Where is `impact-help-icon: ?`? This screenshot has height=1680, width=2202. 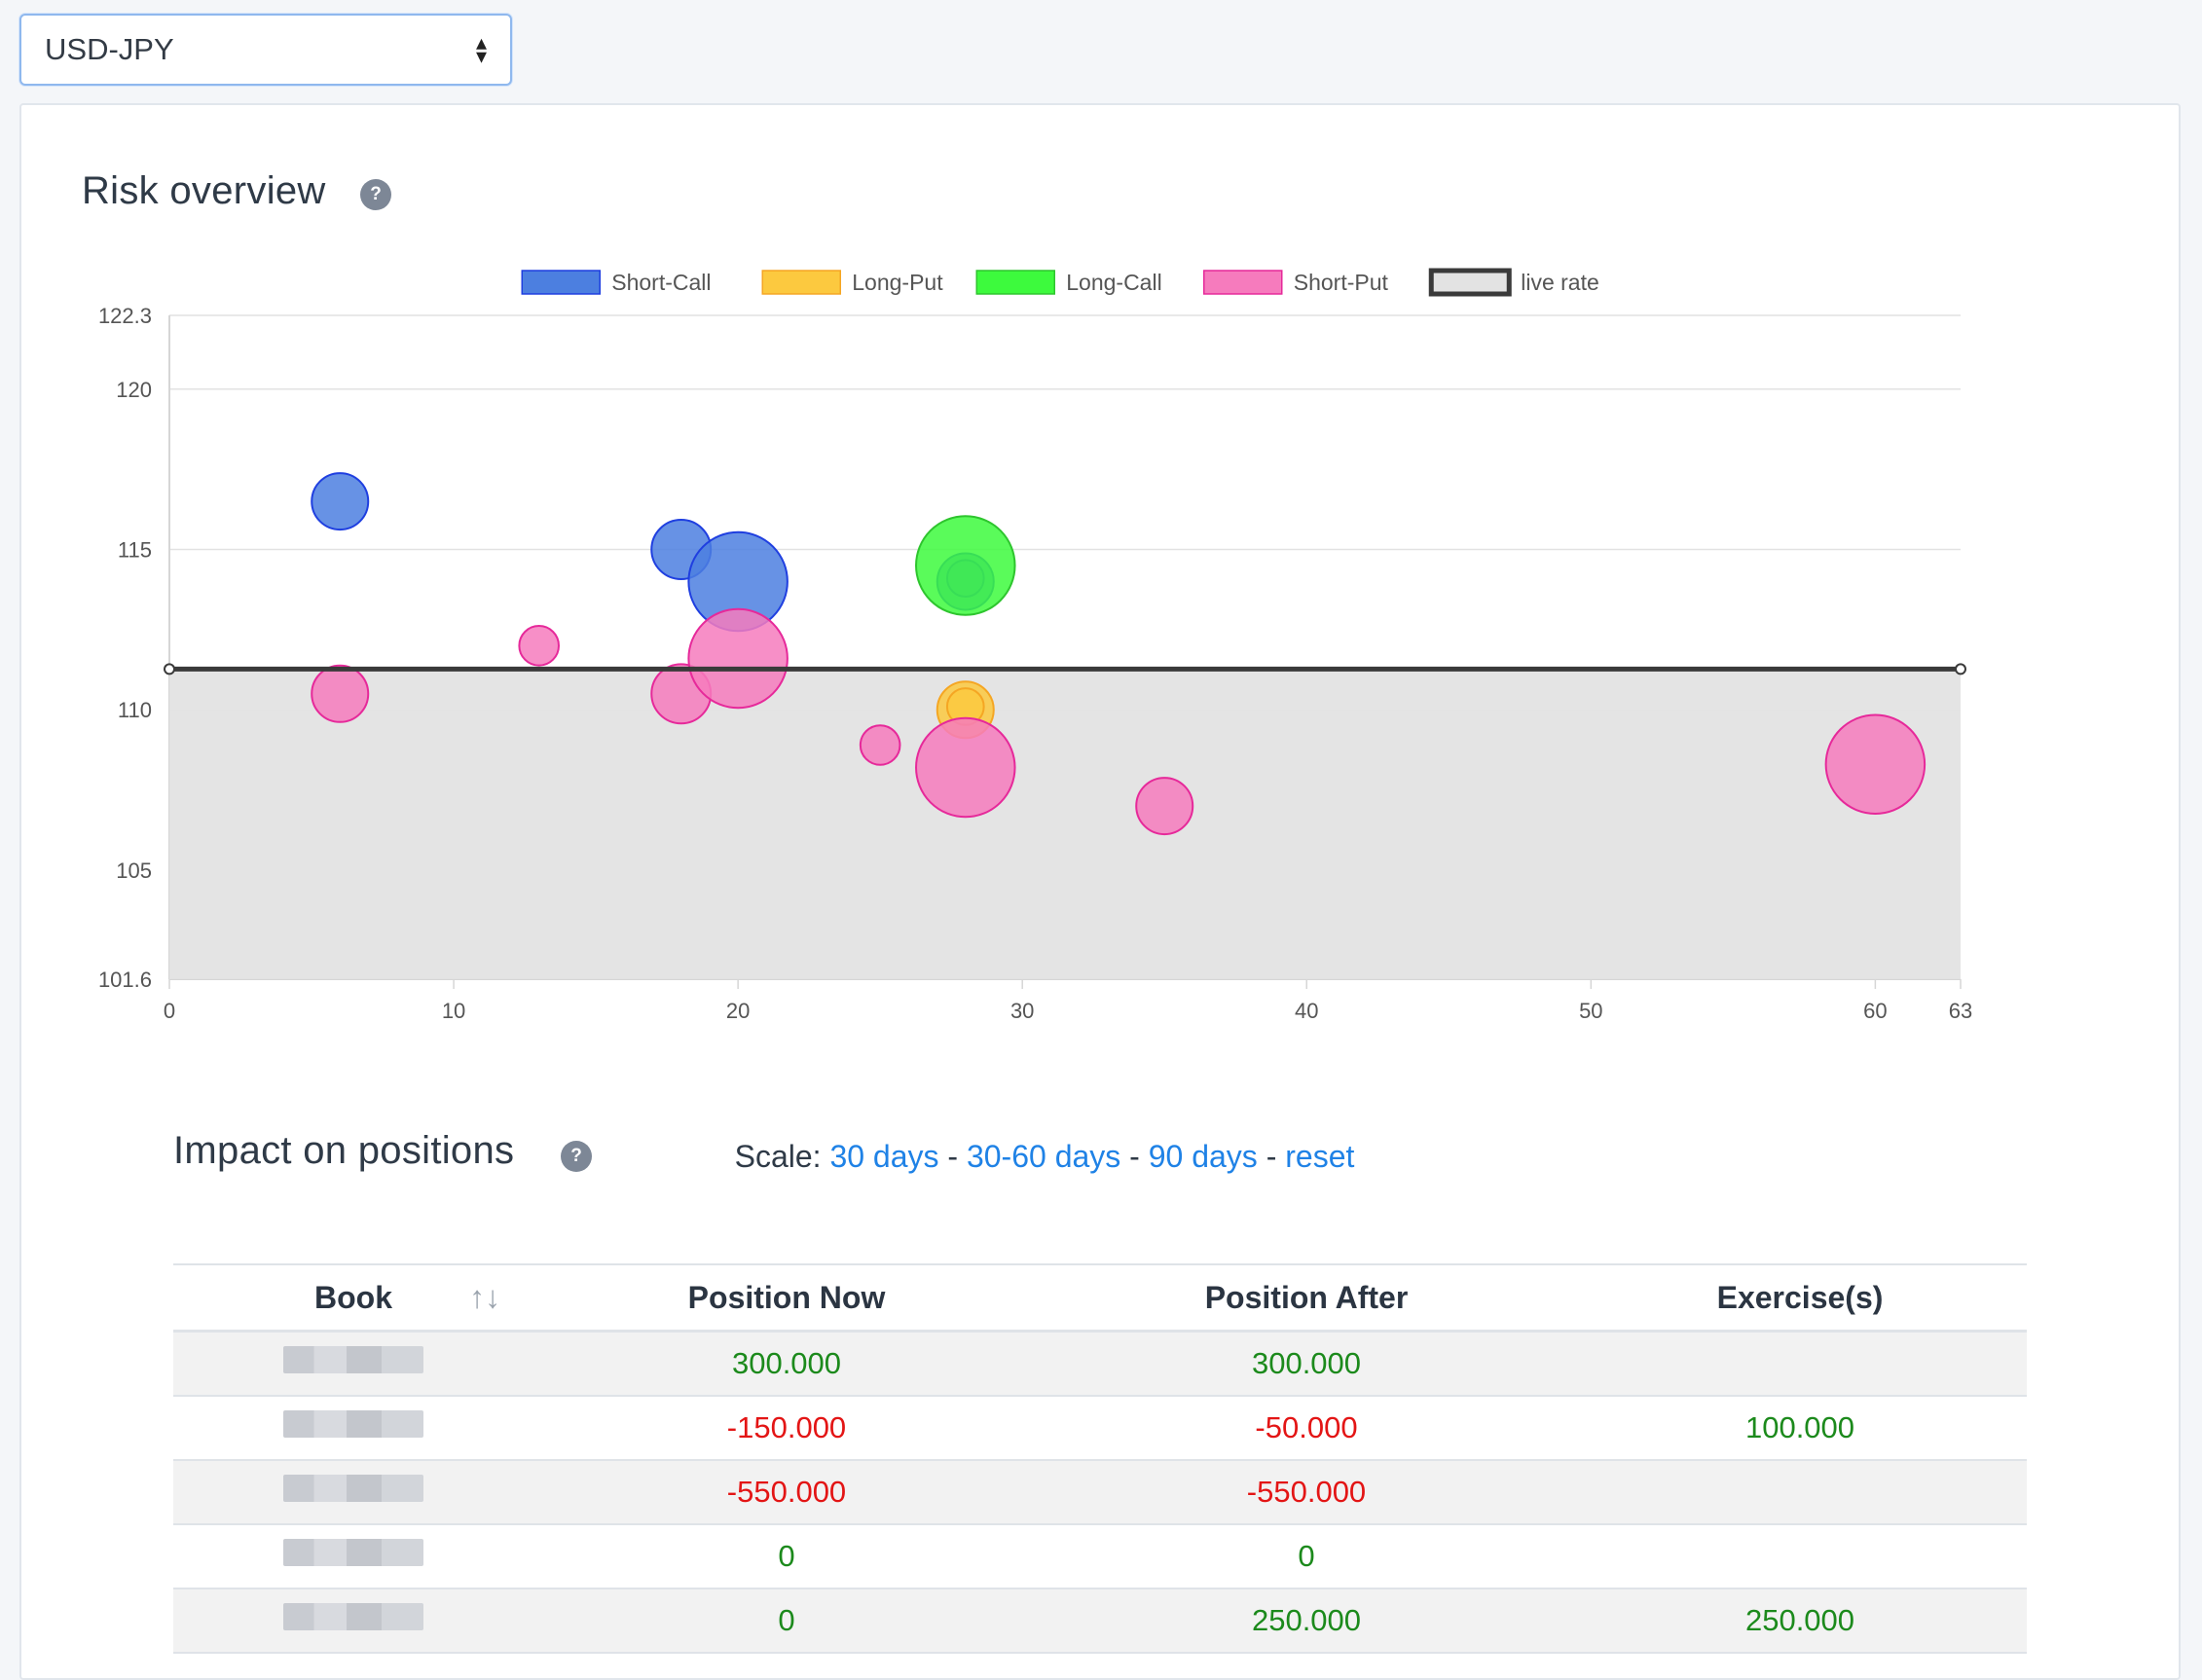 impact-help-icon: ? is located at coordinates (576, 1156).